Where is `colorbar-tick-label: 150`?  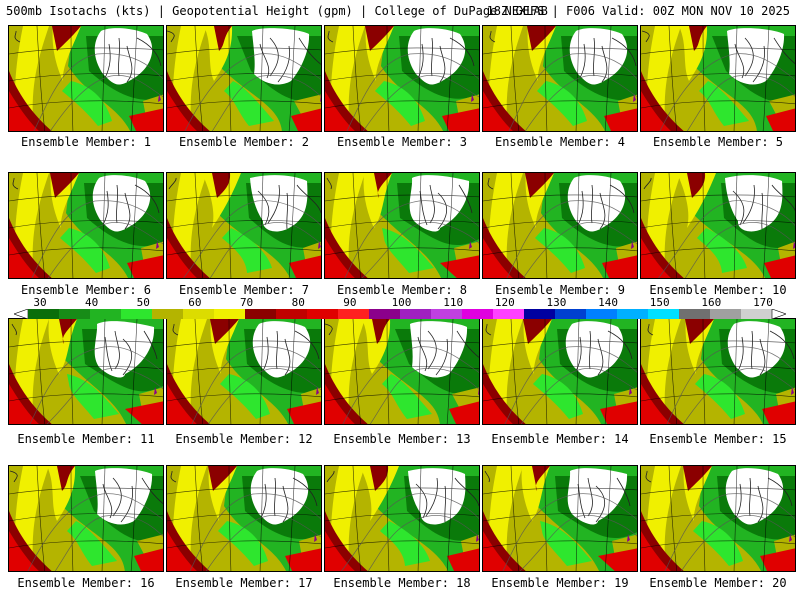 colorbar-tick-label: 150 is located at coordinates (659, 302).